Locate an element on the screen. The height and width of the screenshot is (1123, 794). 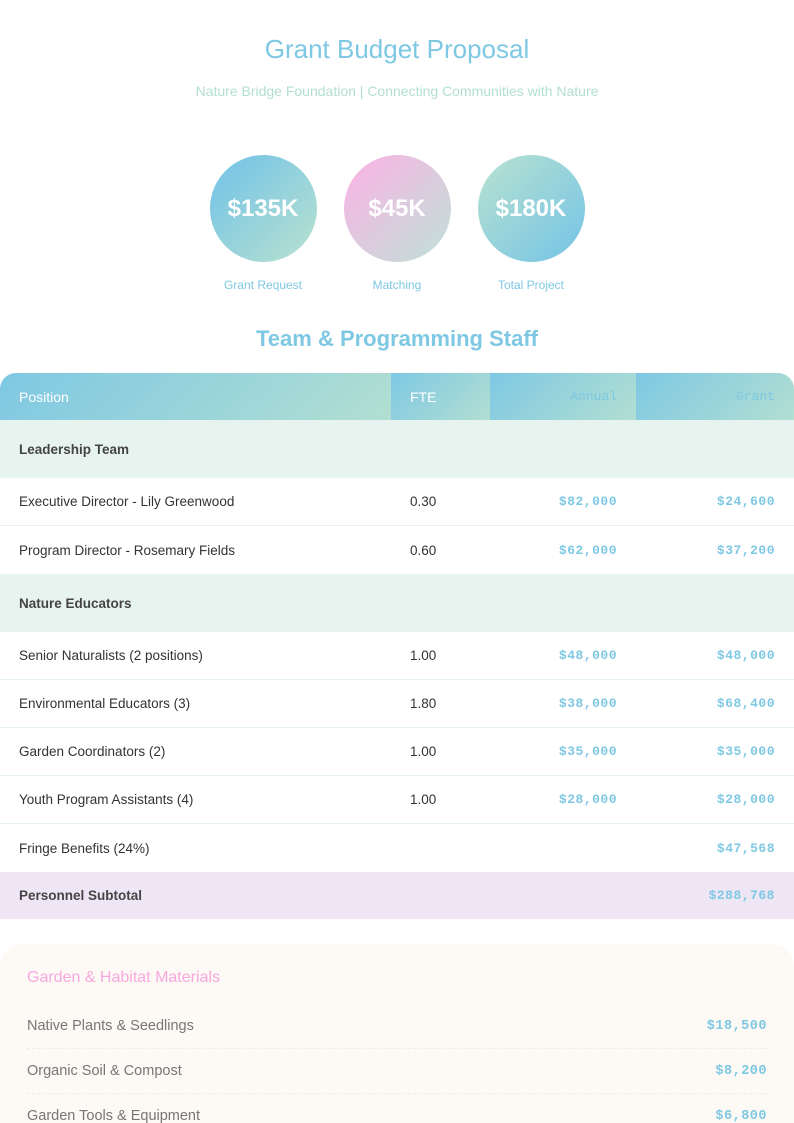
grant-cell: $28,000 is located at coordinates (745, 799).